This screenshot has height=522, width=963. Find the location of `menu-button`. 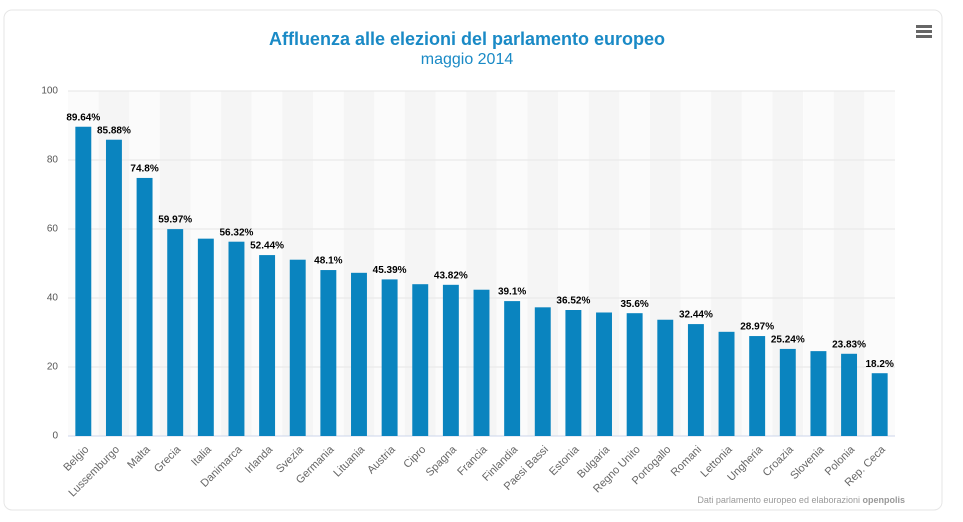

menu-button is located at coordinates (924, 31).